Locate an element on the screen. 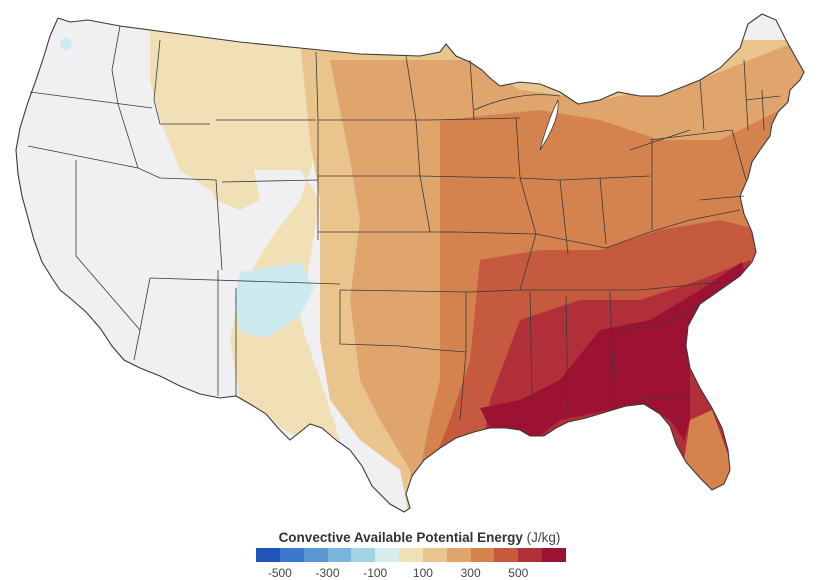  legend-ticks: -500 -300 -100 100 300 500 is located at coordinates (419, 573).